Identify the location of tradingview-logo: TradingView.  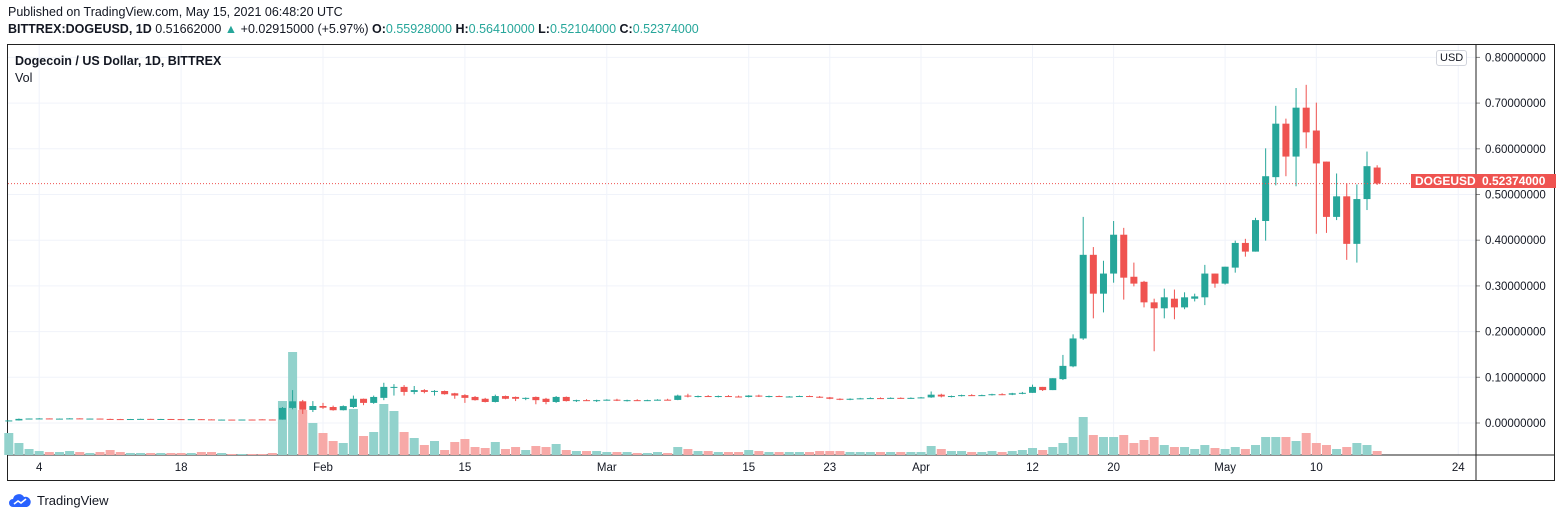
(58, 500).